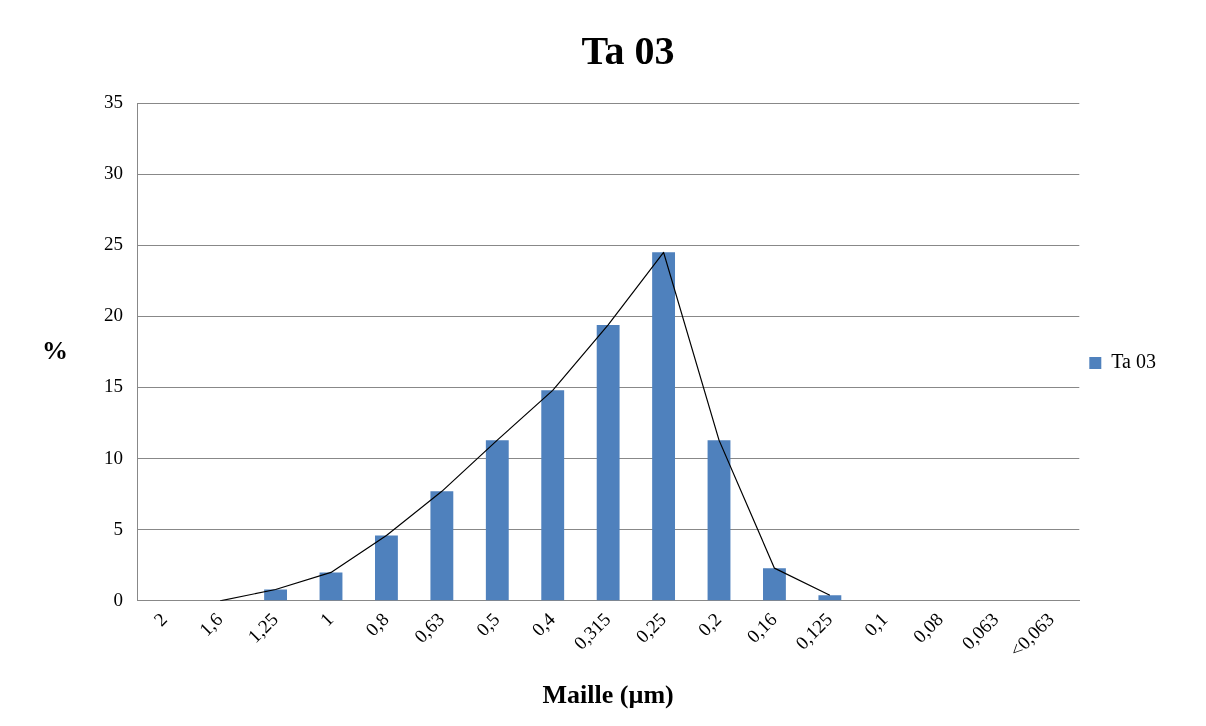  Describe the element at coordinates (429, 627) in the screenshot. I see `x-tick-label: 0,63` at that location.